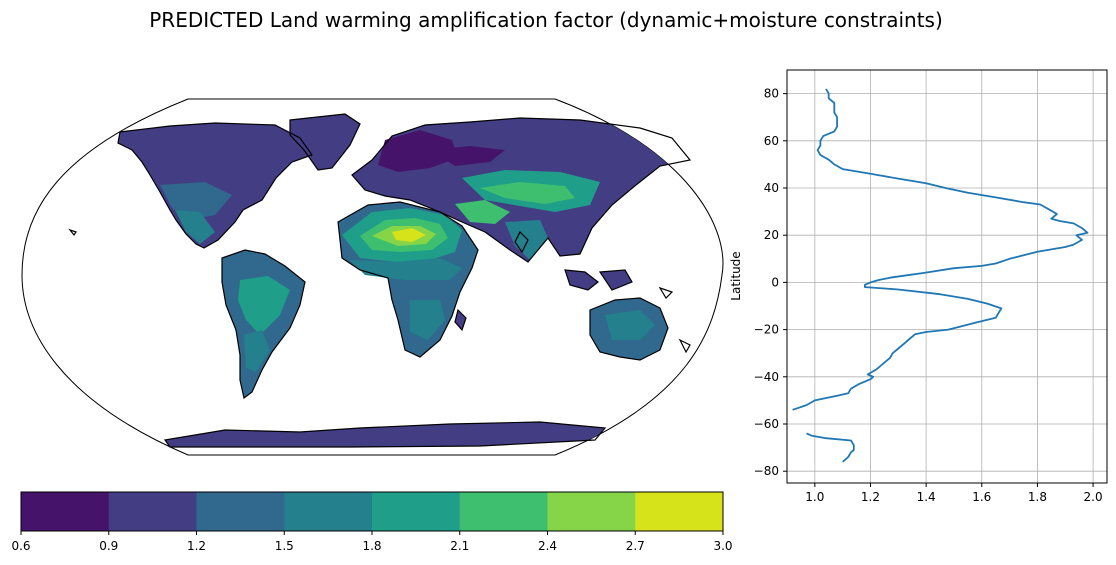 Image resolution: width=1116 pixels, height=565 pixels. I want to click on colorbar-swatches, so click(372, 511).